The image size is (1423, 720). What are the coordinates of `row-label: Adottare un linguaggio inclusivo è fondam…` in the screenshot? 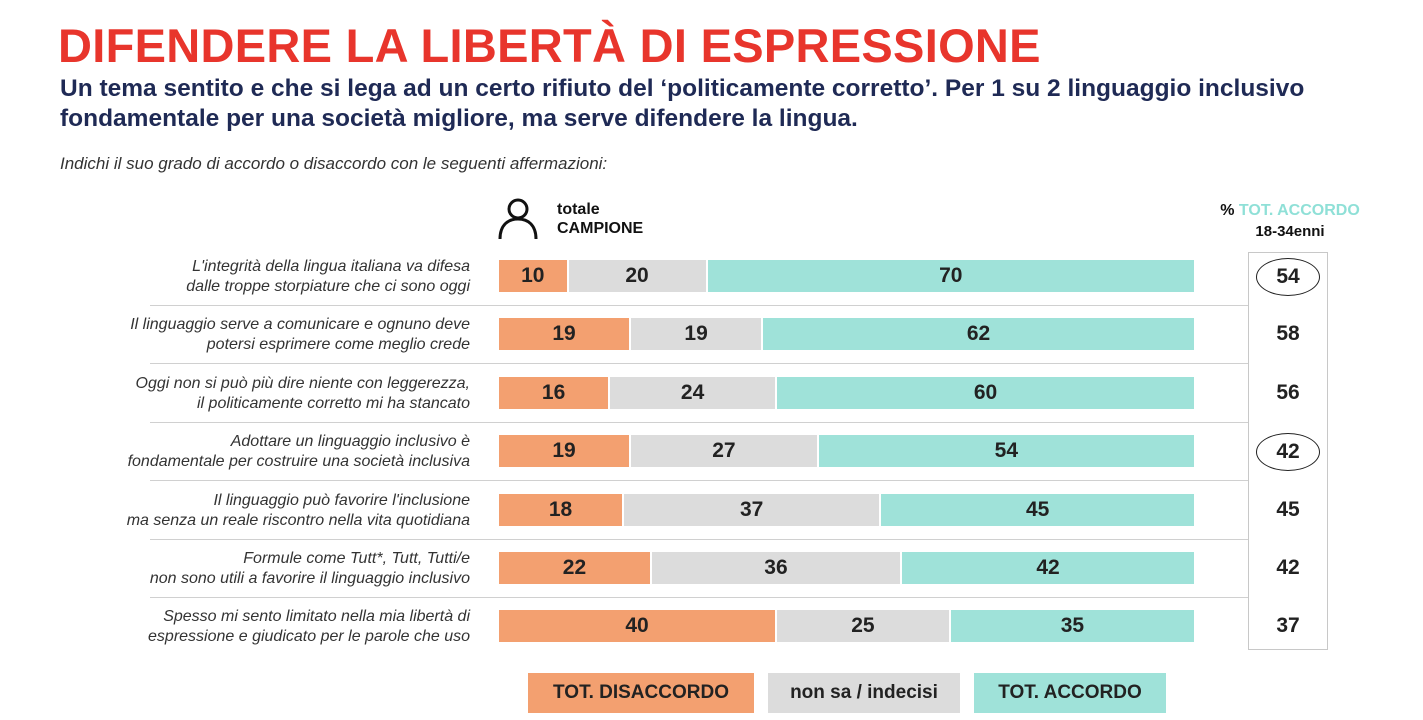 It's located at (265, 452).